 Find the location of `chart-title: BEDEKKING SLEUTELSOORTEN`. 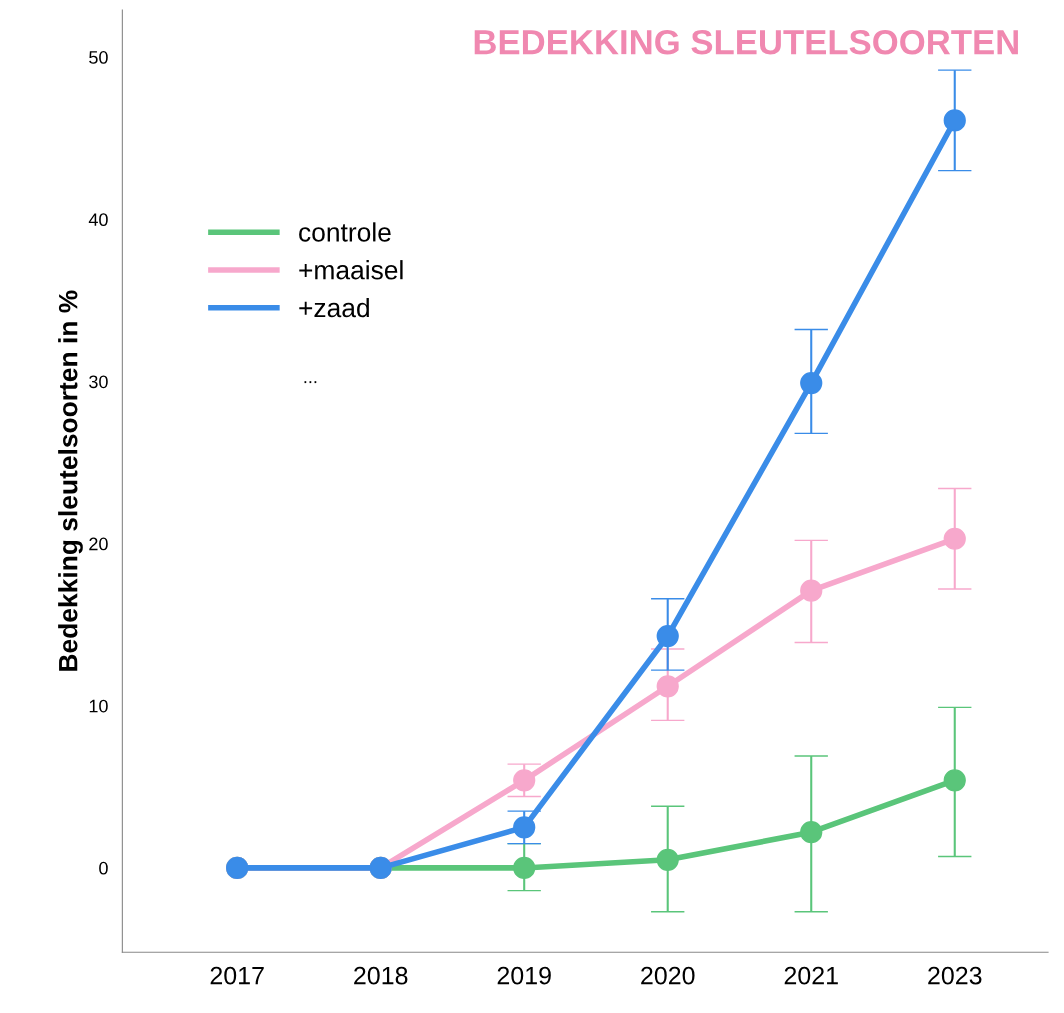

chart-title: BEDEKKING SLEUTELSOORTEN is located at coordinates (746, 42).